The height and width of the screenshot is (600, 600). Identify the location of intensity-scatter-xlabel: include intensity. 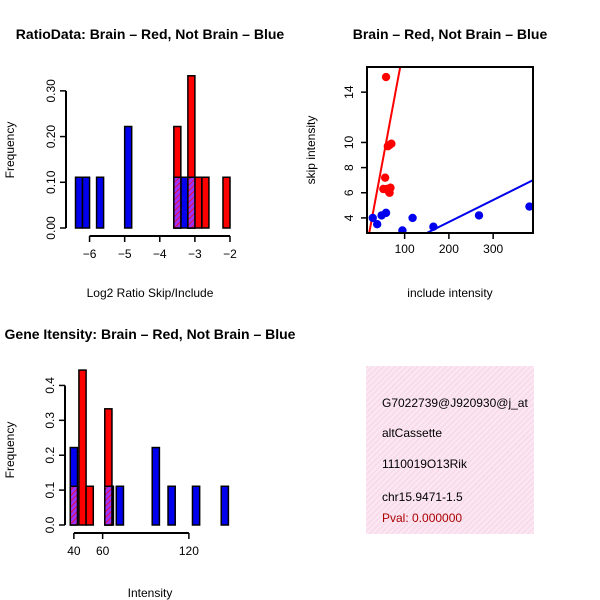
(449, 293).